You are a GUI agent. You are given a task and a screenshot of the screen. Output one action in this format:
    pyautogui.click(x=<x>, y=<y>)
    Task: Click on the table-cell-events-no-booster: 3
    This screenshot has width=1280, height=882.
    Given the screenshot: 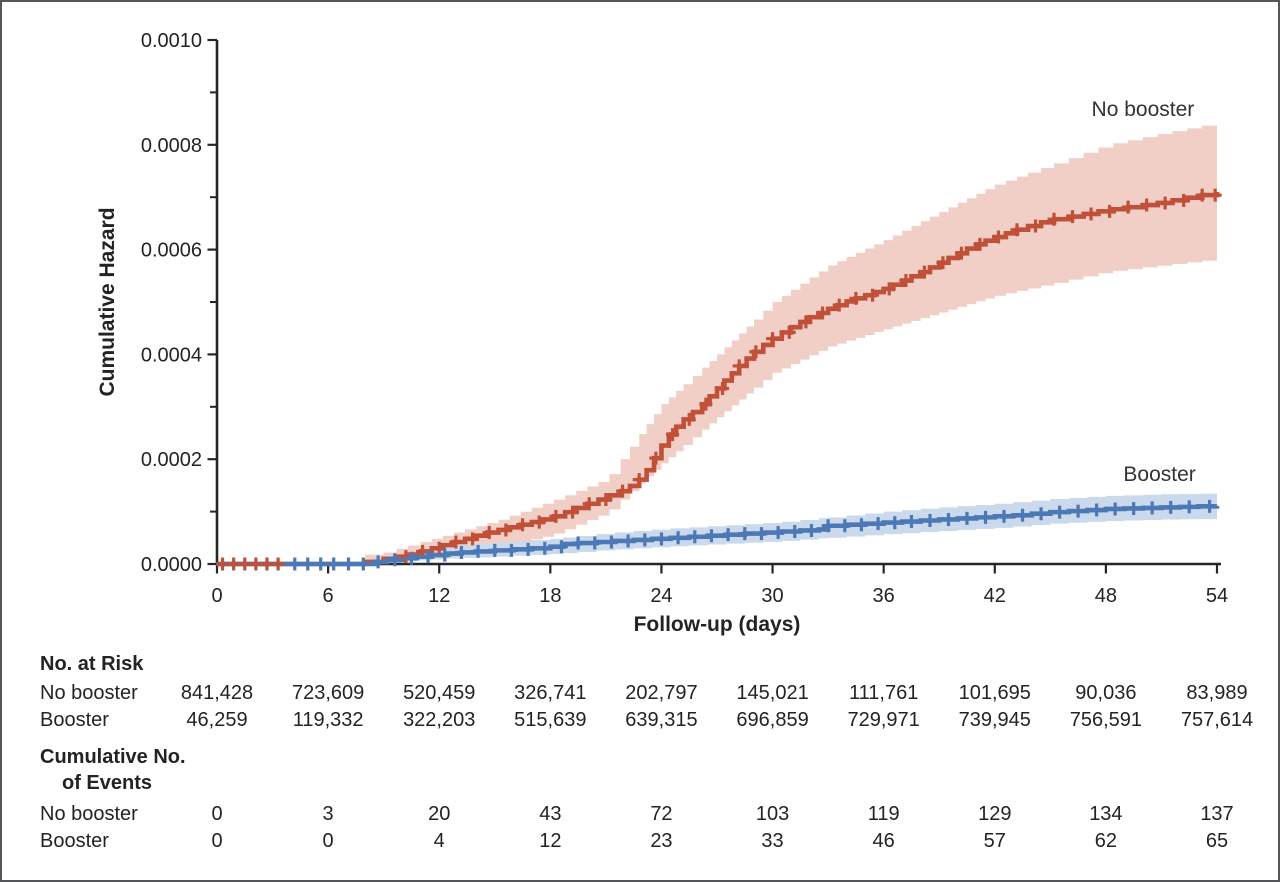 What is the action you would take?
    pyautogui.click(x=328, y=814)
    